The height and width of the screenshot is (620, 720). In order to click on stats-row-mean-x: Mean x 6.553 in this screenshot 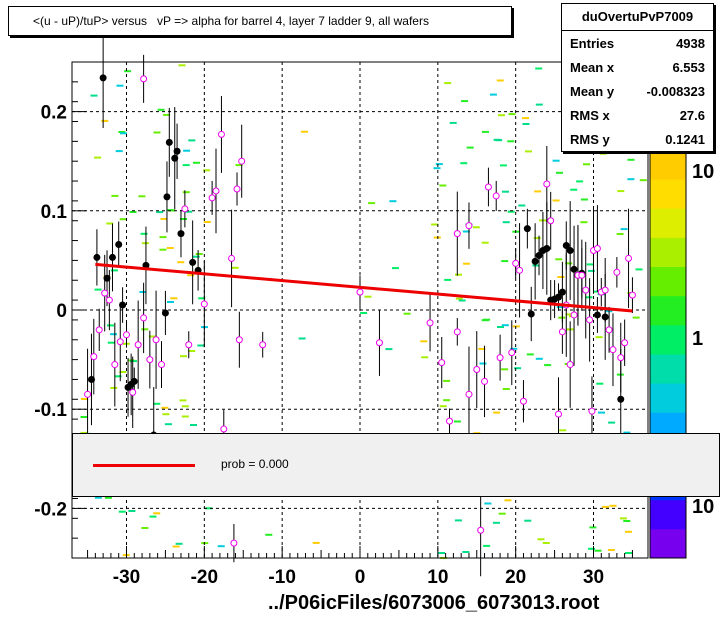, I will do `click(637, 67)`.